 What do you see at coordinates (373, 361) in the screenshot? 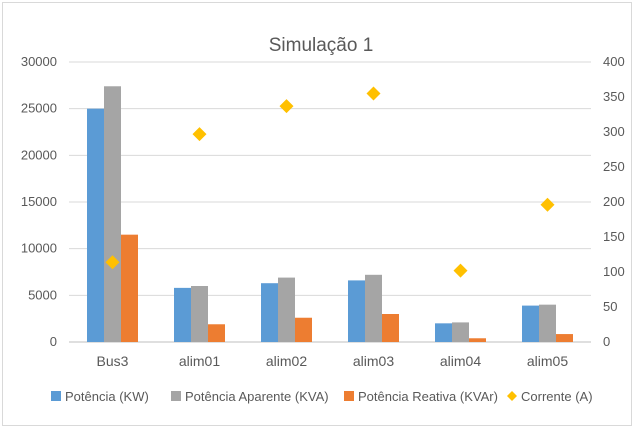
I see `x-axis-tick-label: alim03` at bounding box center [373, 361].